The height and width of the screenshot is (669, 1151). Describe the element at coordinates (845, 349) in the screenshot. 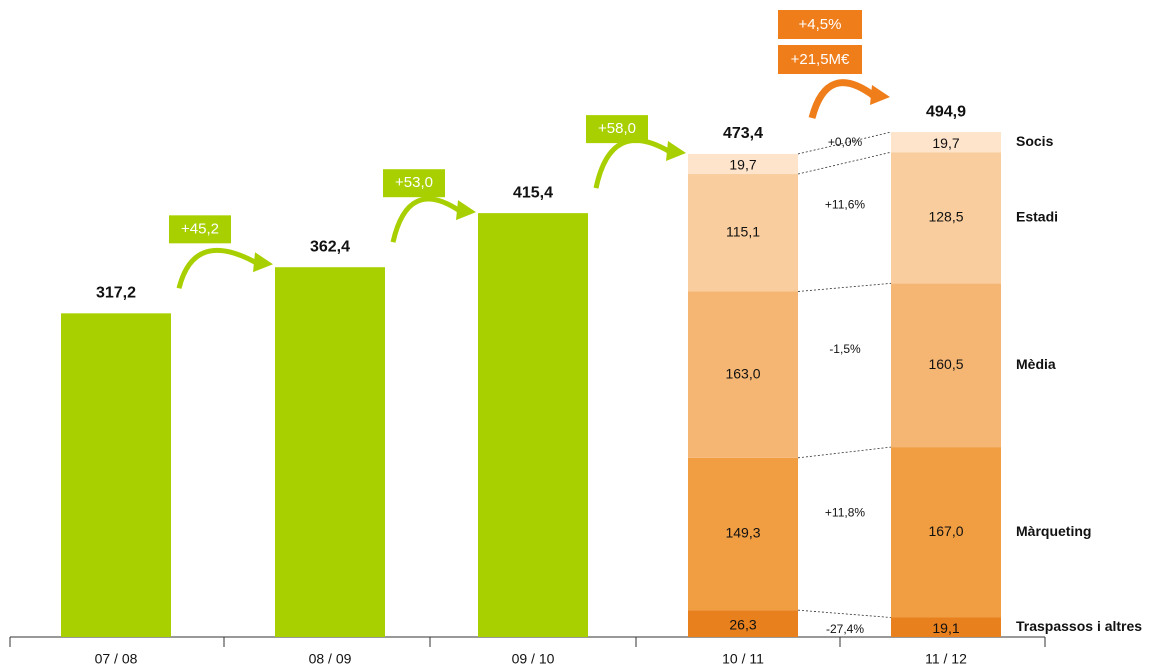

I see `change-label: -1,5%` at that location.